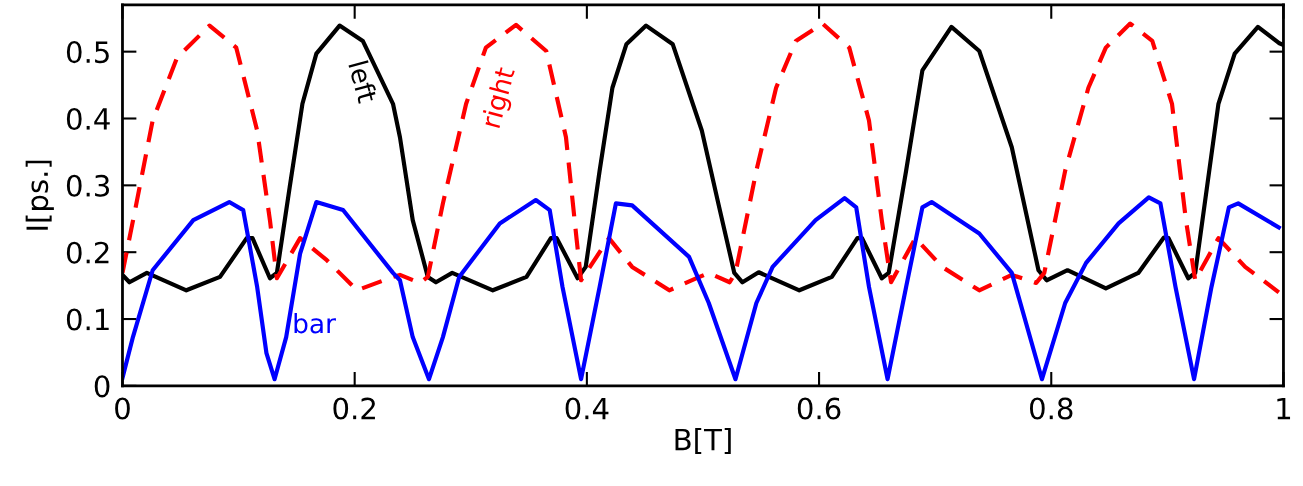 The width and height of the screenshot is (1303, 486). I want to click on text: left, so click(363, 82).